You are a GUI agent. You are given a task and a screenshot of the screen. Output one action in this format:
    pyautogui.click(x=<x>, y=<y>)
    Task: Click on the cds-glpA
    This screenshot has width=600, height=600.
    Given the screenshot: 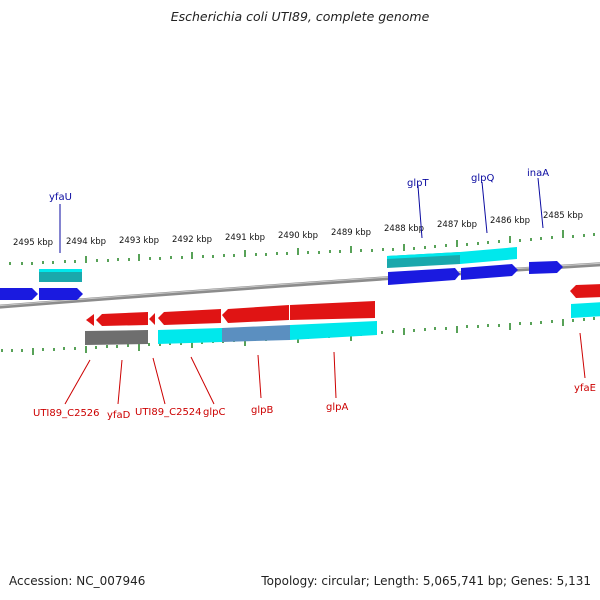 What is the action you would take?
    pyautogui.click(x=333, y=330)
    